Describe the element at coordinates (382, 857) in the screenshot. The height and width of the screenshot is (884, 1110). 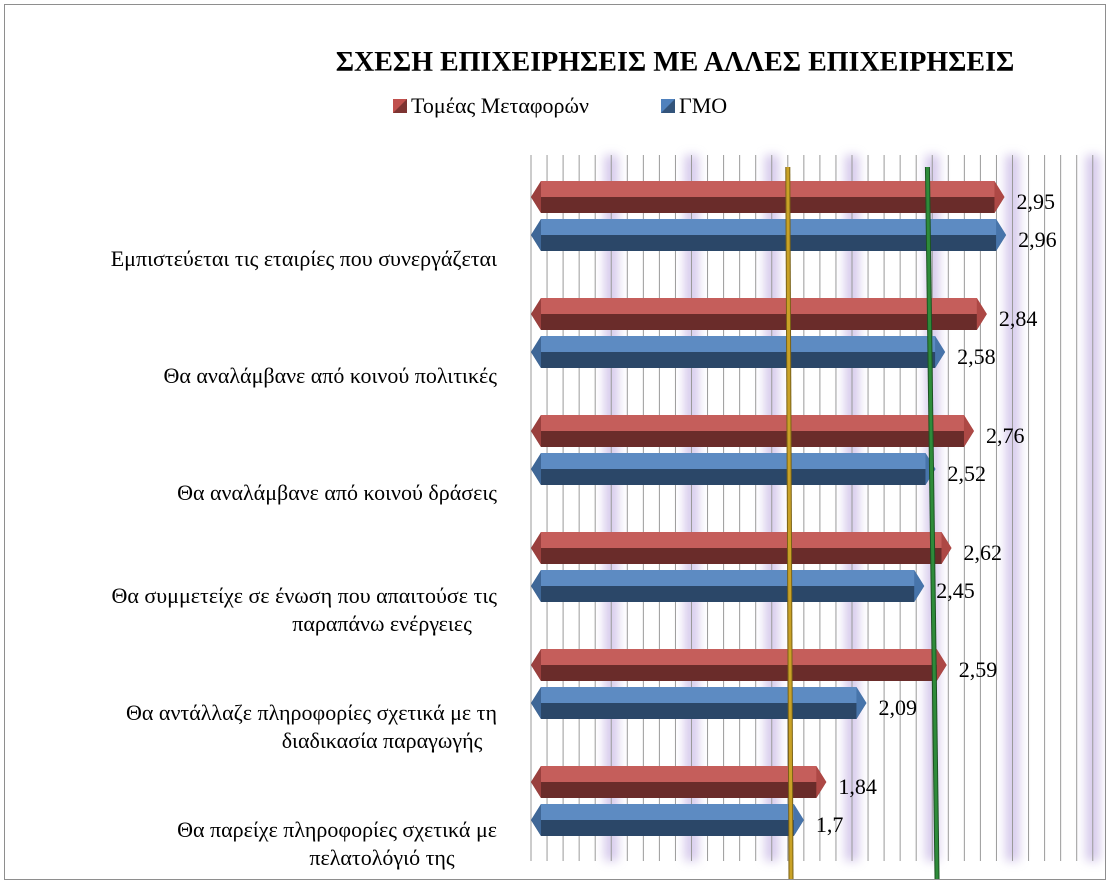
I see `category-label: πελατολόγιό της` at that location.